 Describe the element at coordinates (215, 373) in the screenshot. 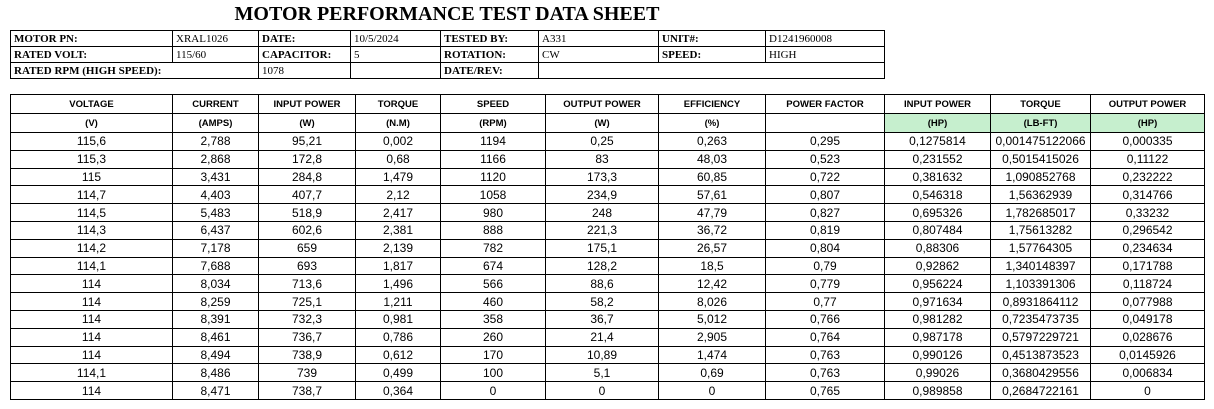

I see `cell: 8,486` at that location.